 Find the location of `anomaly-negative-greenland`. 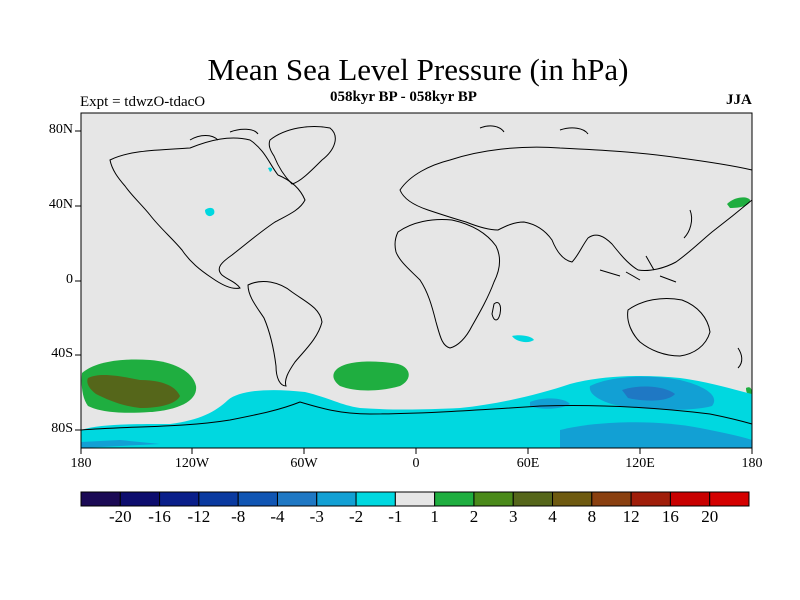

anomaly-negative-greenland is located at coordinates (270, 169).